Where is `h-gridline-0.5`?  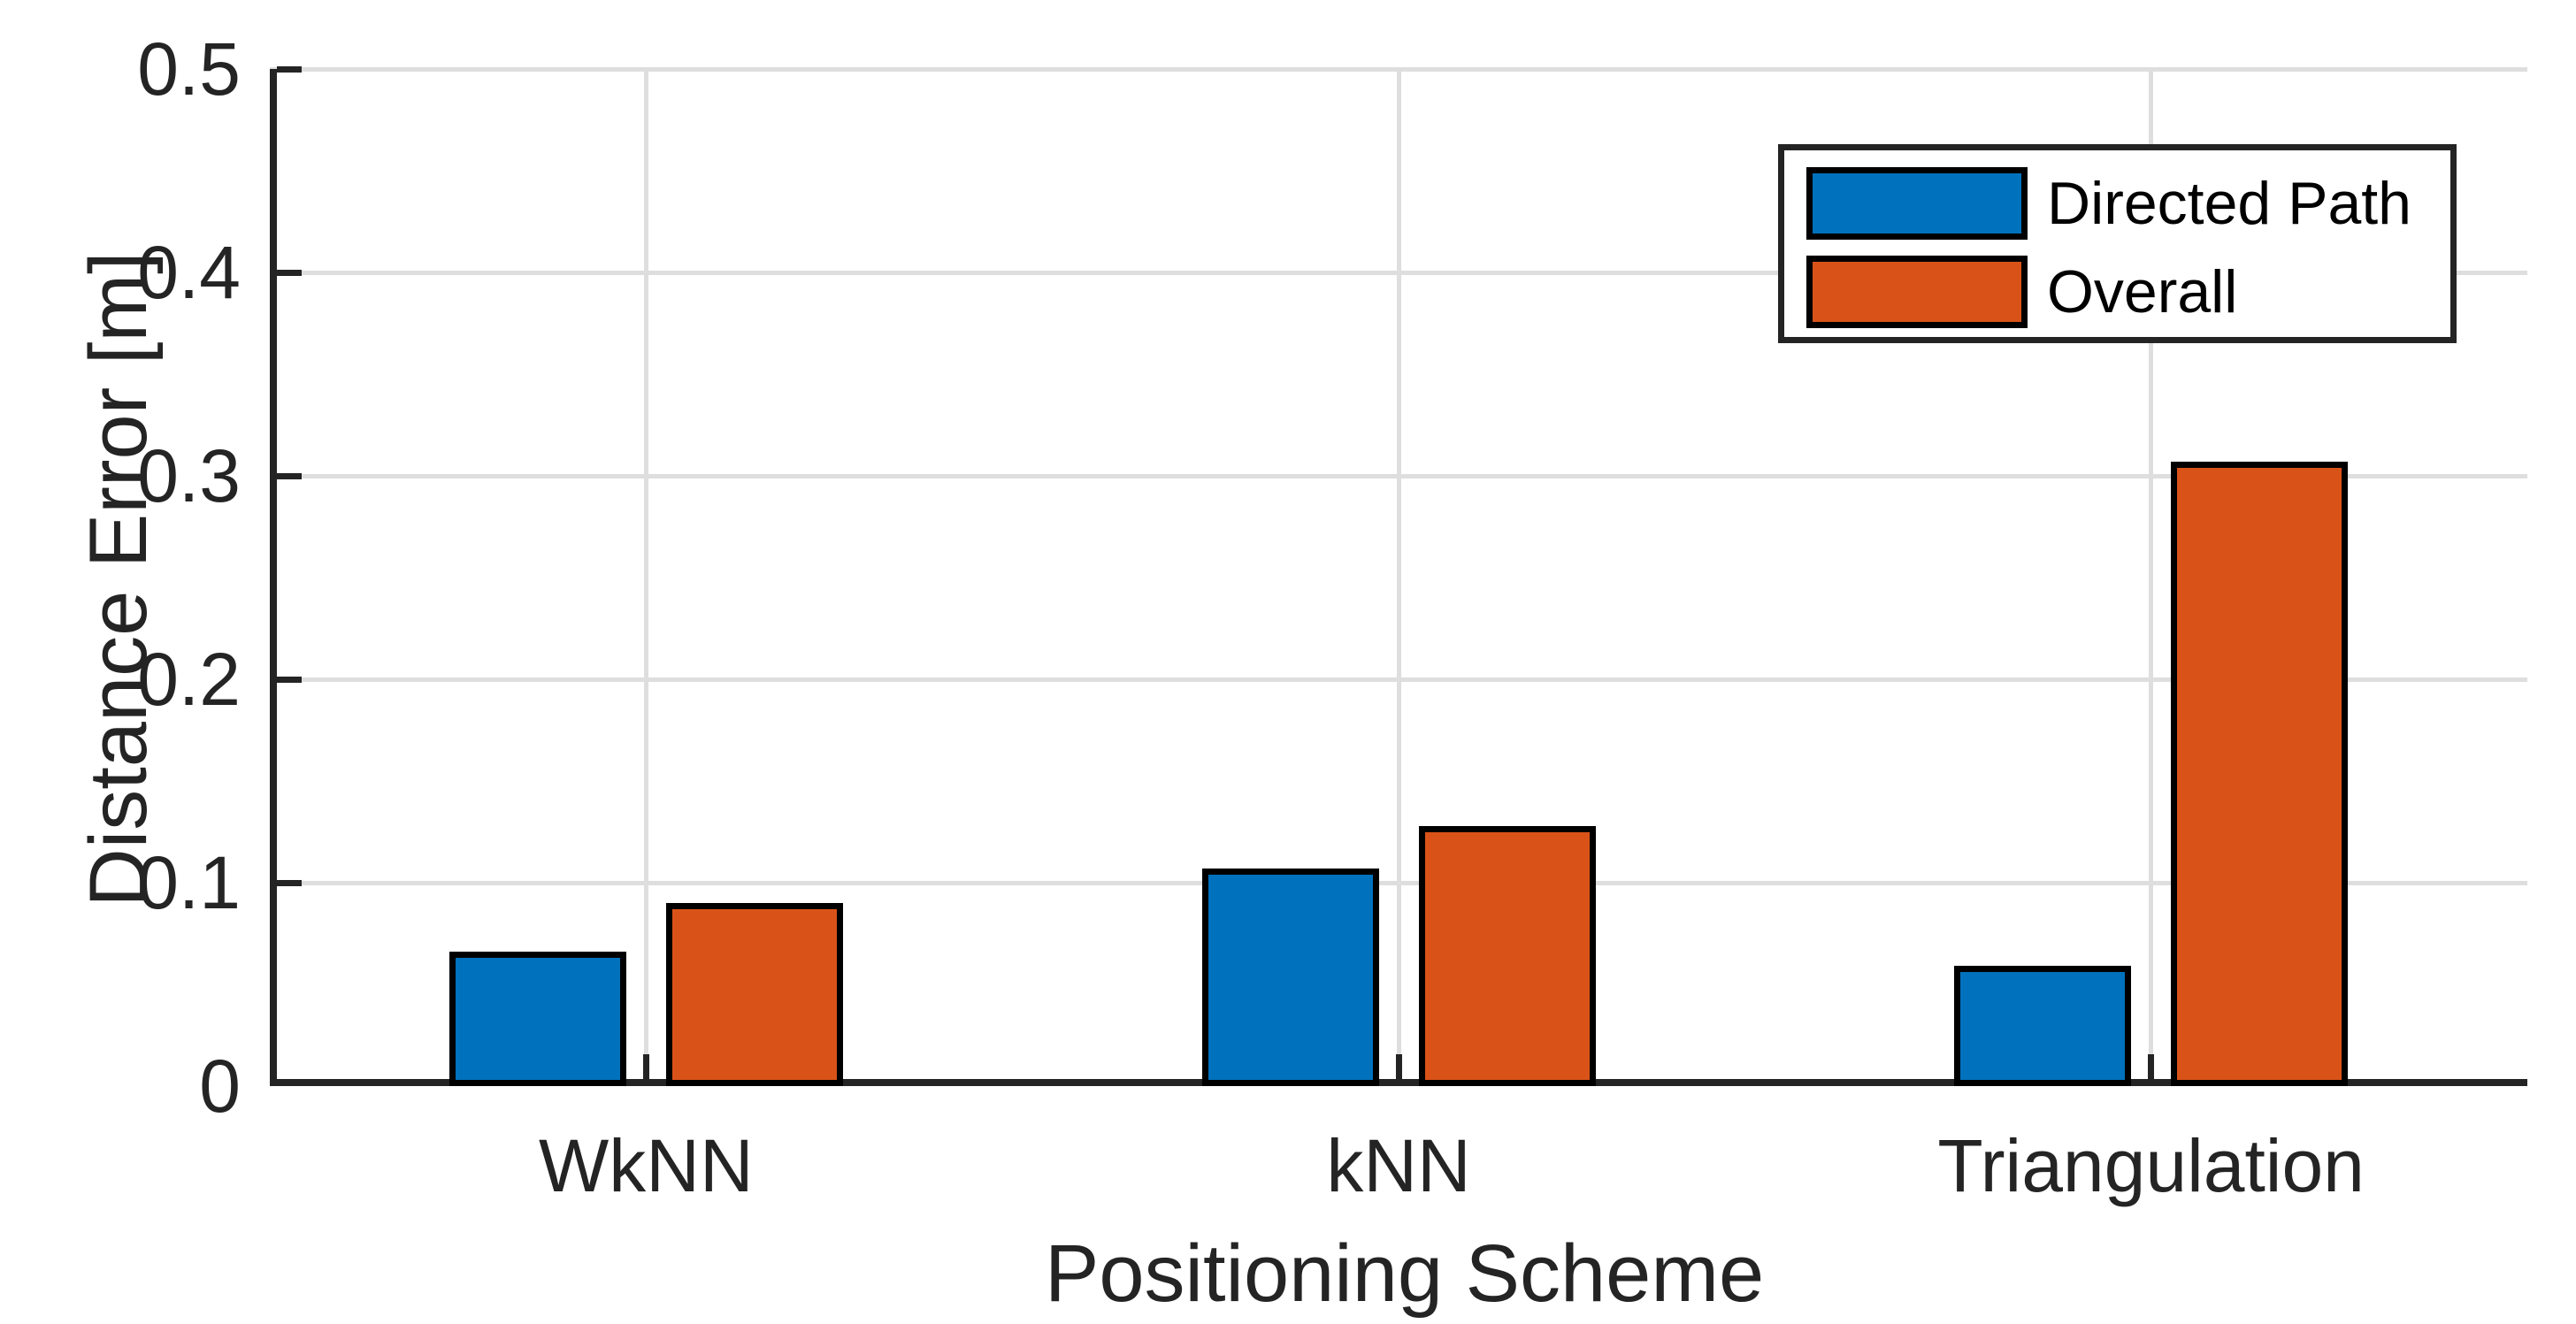 h-gridline-0.5 is located at coordinates (1398, 69).